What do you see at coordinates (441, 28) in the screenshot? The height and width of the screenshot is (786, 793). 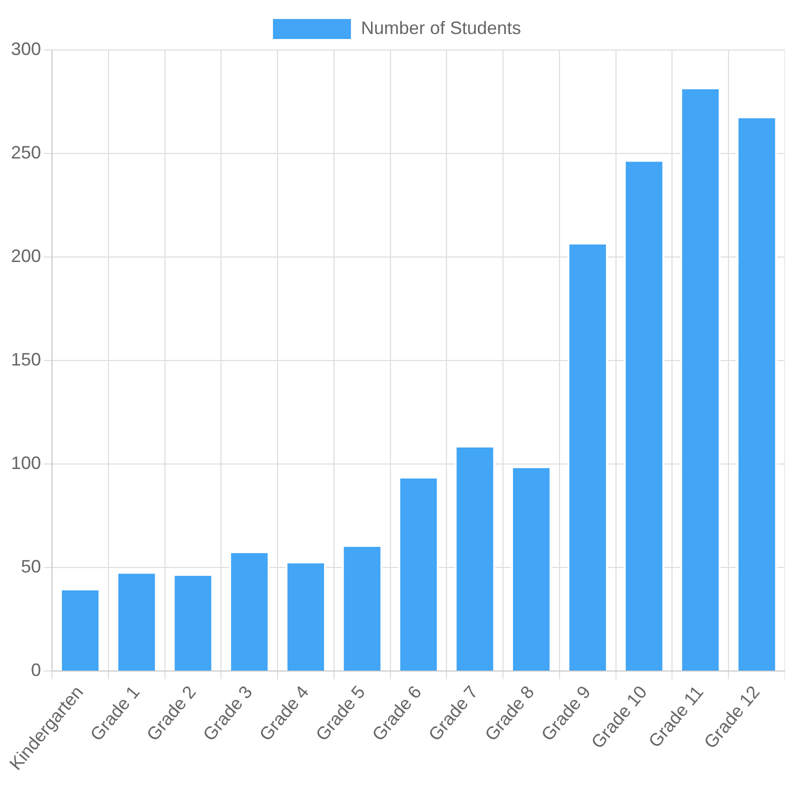 I see `legend-label: Number of Students` at bounding box center [441, 28].